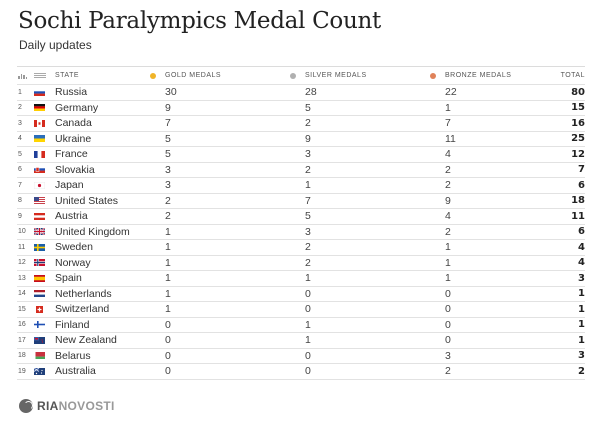 This screenshot has width=600, height=426. I want to click on country-name: Slovakia, so click(75, 169).